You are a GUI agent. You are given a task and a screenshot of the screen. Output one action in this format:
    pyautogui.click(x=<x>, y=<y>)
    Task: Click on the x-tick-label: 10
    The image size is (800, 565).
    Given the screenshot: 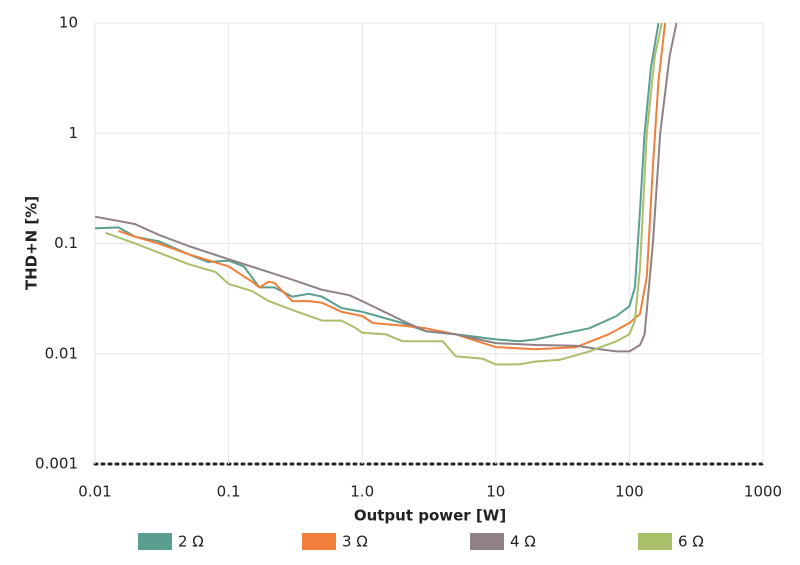 What is the action you would take?
    pyautogui.click(x=495, y=492)
    